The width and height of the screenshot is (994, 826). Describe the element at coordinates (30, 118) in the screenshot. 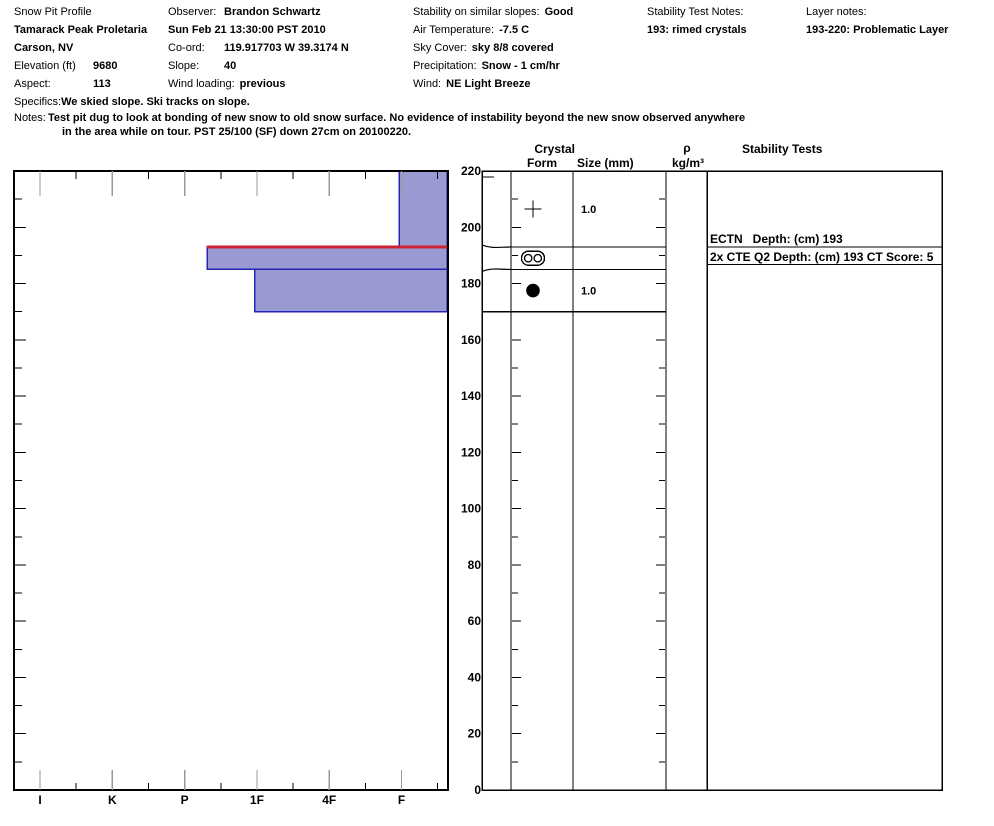

I see `notes-label: Notes:` at that location.